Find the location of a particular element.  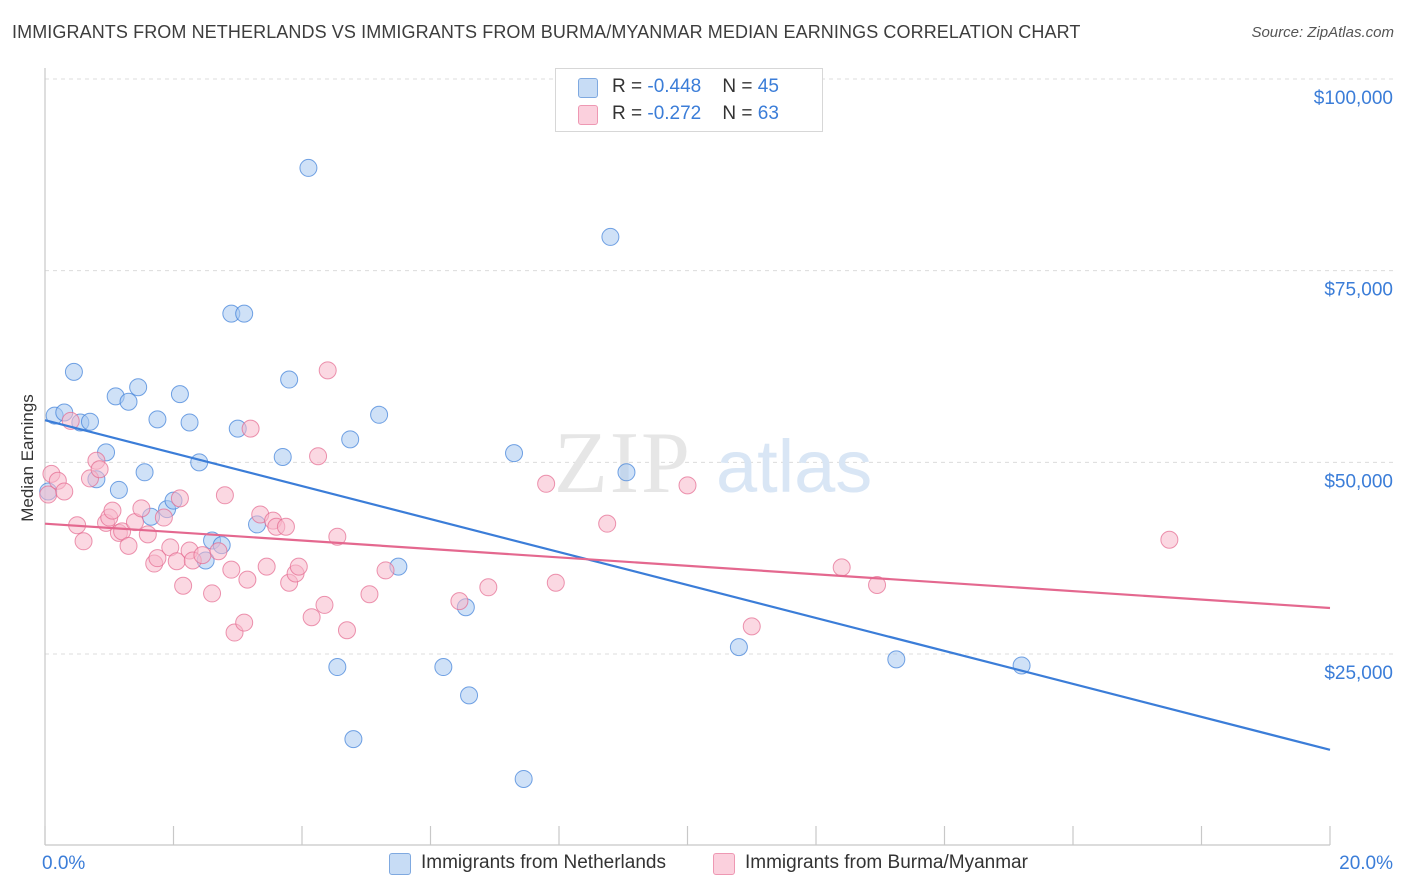

legend-n-value: 45 is located at coordinates (768, 86).